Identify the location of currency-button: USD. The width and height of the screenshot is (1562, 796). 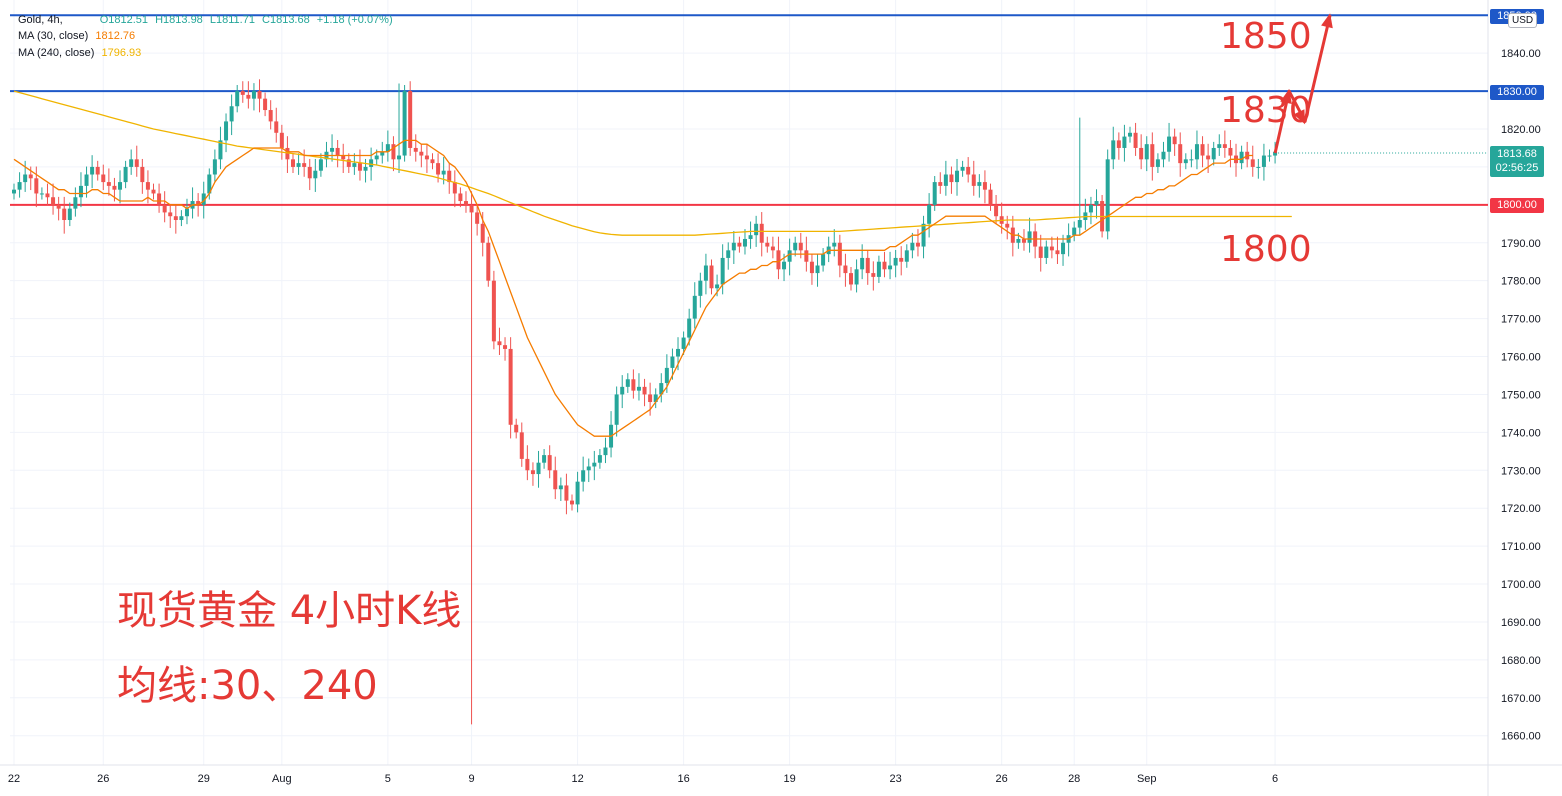
(1523, 20).